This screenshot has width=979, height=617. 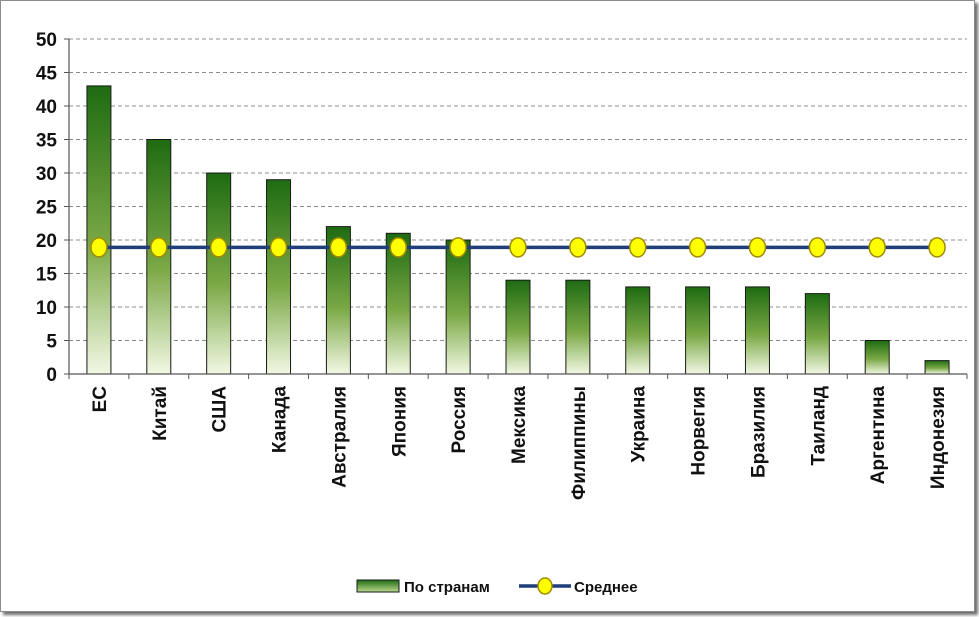 What do you see at coordinates (399, 421) in the screenshot?
I see `x-category-label: Япония` at bounding box center [399, 421].